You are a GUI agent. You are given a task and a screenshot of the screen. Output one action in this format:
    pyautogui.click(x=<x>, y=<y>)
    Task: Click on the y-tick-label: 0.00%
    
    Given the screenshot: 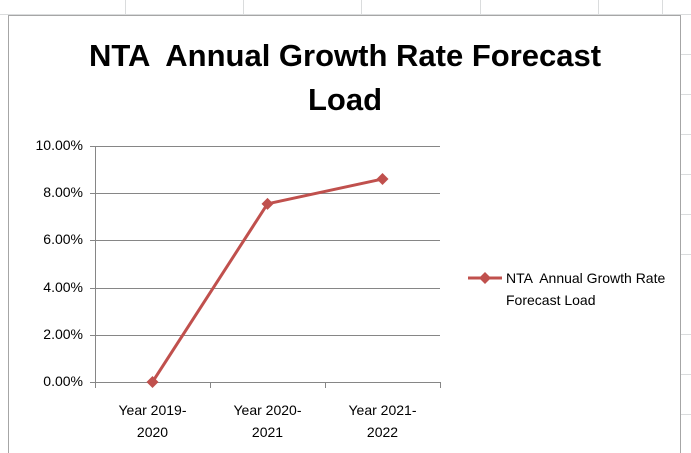 What is the action you would take?
    pyautogui.click(x=63, y=381)
    